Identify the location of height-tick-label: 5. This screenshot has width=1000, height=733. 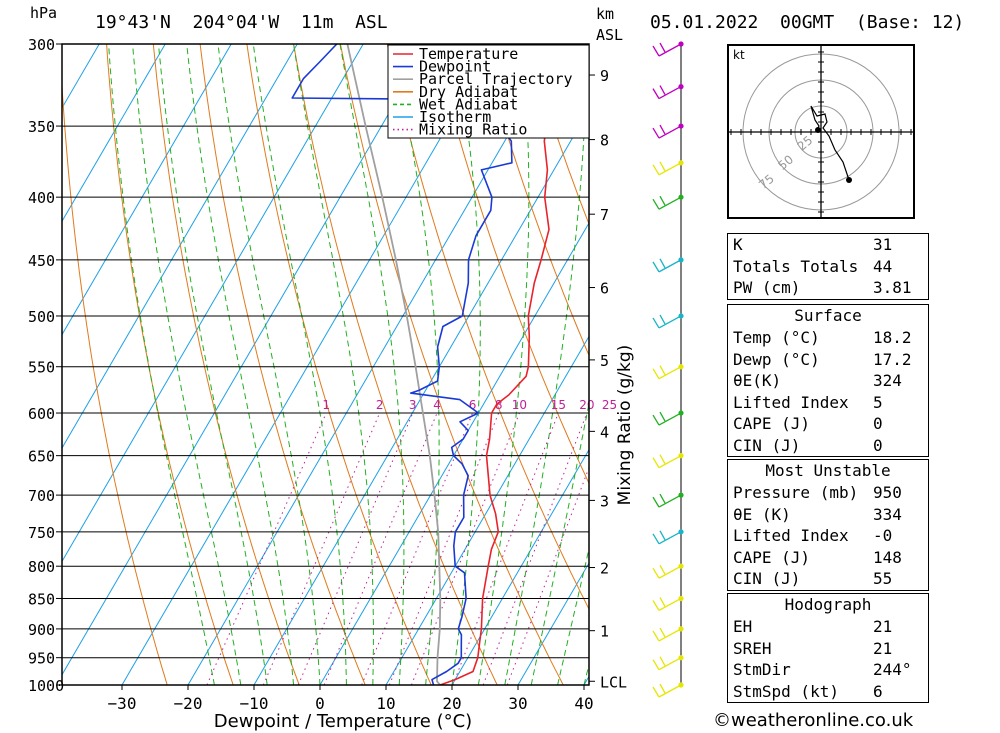
(604, 361).